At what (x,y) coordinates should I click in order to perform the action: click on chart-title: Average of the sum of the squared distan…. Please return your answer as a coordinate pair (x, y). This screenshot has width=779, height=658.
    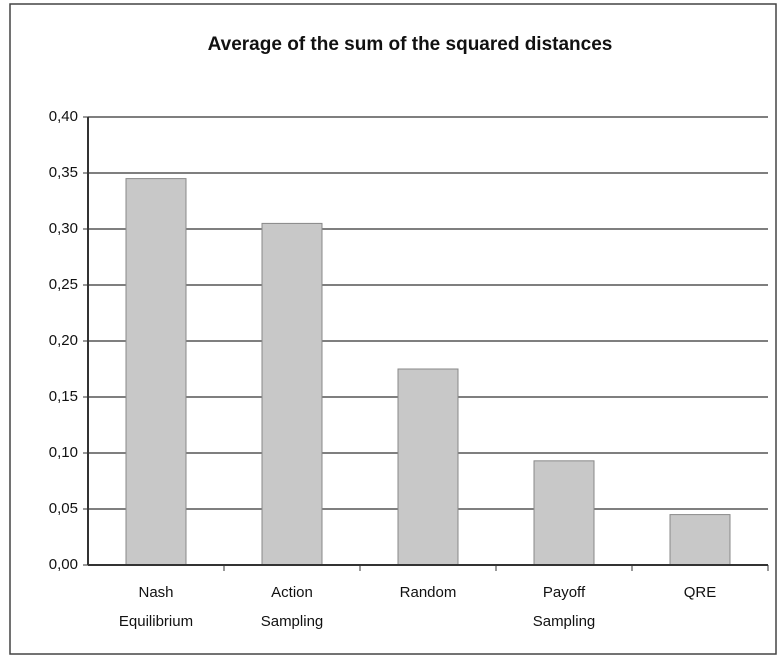
    Looking at the image, I should click on (410, 44).